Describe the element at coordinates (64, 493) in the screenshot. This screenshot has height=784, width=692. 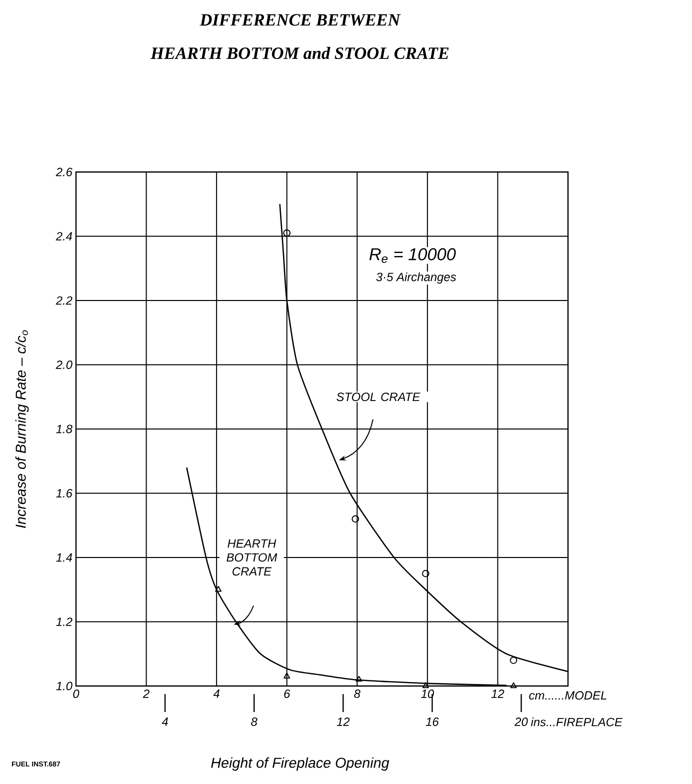
I see `y-tick-label: 1.6` at that location.